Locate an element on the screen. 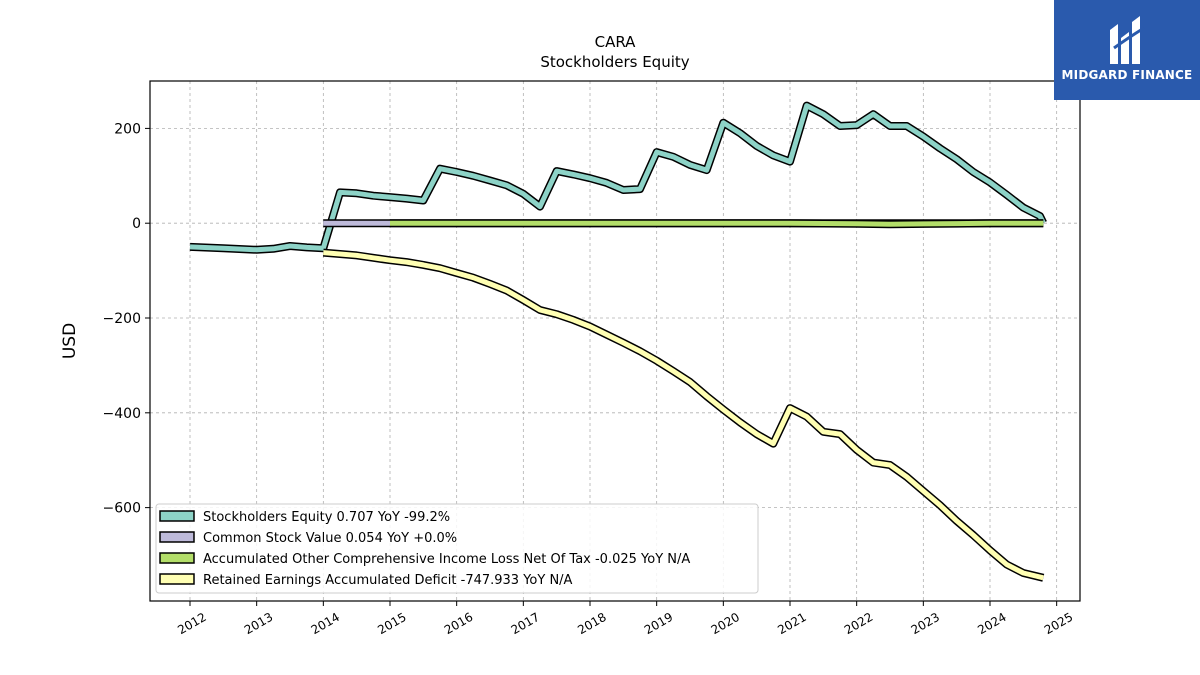 Image resolution: width=1200 pixels, height=675 pixels. x-tick-label: 2022 is located at coordinates (858, 623).